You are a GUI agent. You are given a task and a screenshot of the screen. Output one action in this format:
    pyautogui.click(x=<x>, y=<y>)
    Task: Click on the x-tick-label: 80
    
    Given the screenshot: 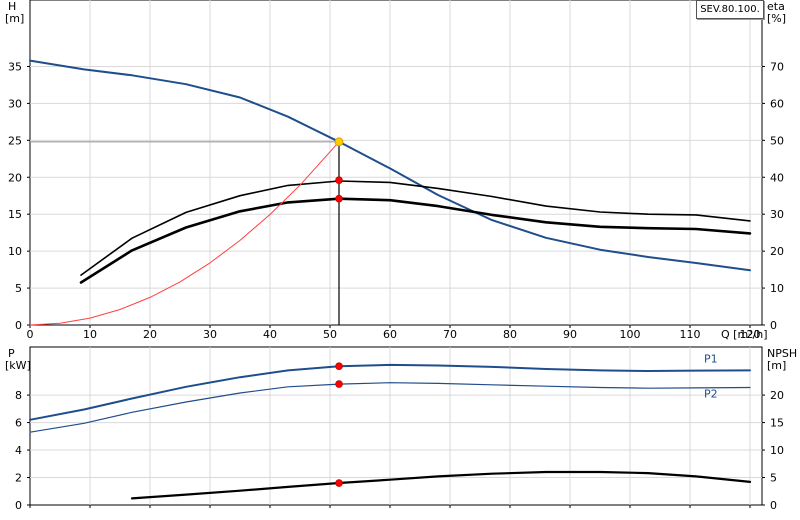 What is the action you would take?
    pyautogui.click(x=510, y=334)
    